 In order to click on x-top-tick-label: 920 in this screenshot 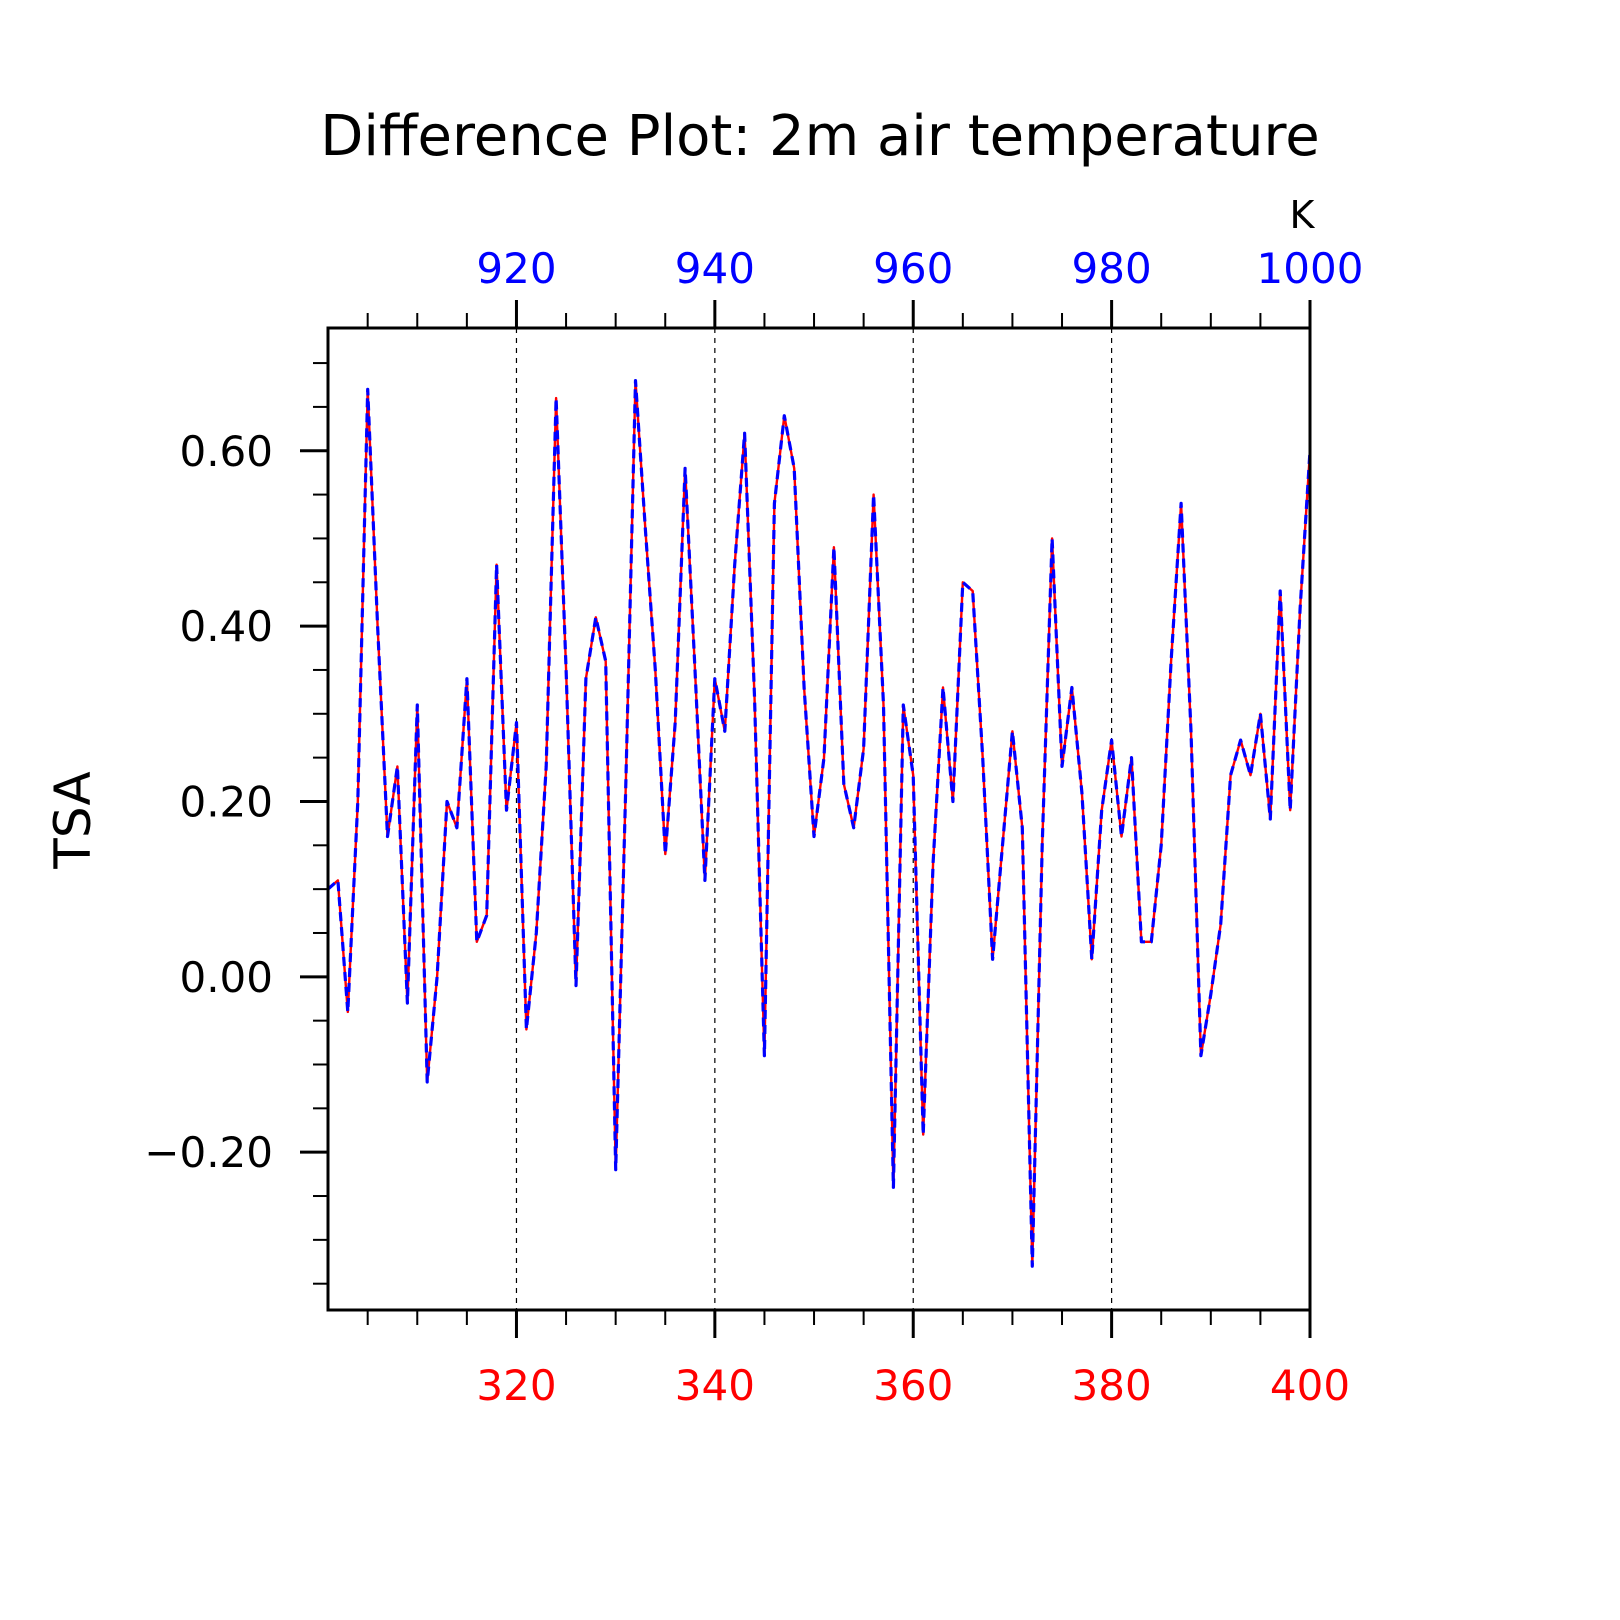, I will do `click(516, 268)`.